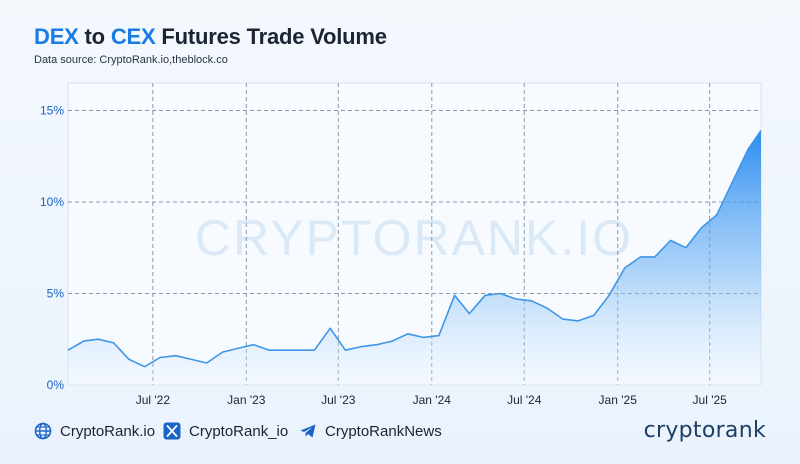 The height and width of the screenshot is (464, 800). What do you see at coordinates (414, 238) in the screenshot?
I see `watermark: CRYPTORANK.IO` at bounding box center [414, 238].